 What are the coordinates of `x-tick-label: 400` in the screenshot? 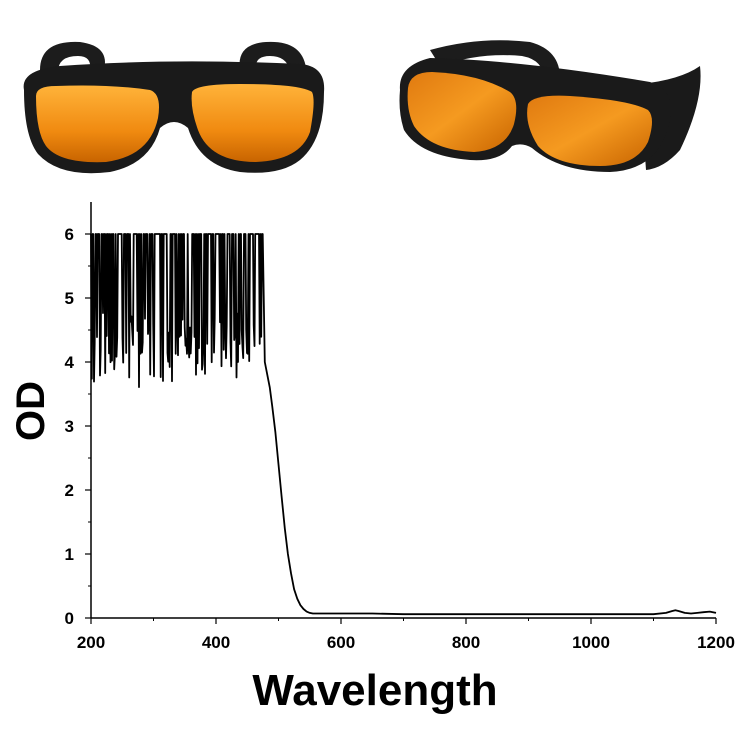 It's located at (216, 642).